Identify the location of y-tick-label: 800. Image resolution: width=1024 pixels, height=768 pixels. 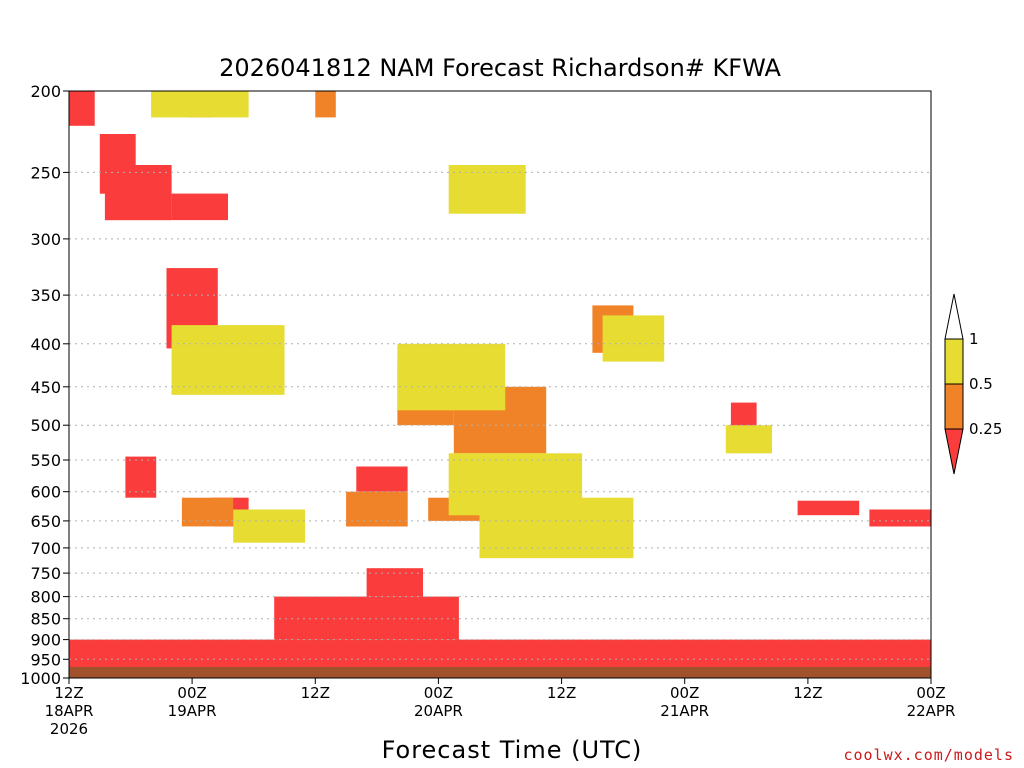
(45, 597).